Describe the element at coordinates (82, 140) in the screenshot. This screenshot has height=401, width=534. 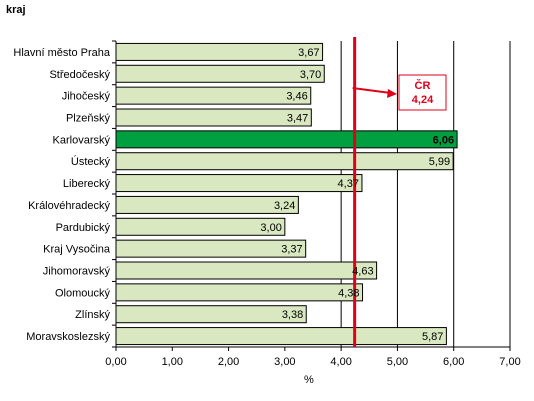
I see `category-label: Karlovarský` at that location.